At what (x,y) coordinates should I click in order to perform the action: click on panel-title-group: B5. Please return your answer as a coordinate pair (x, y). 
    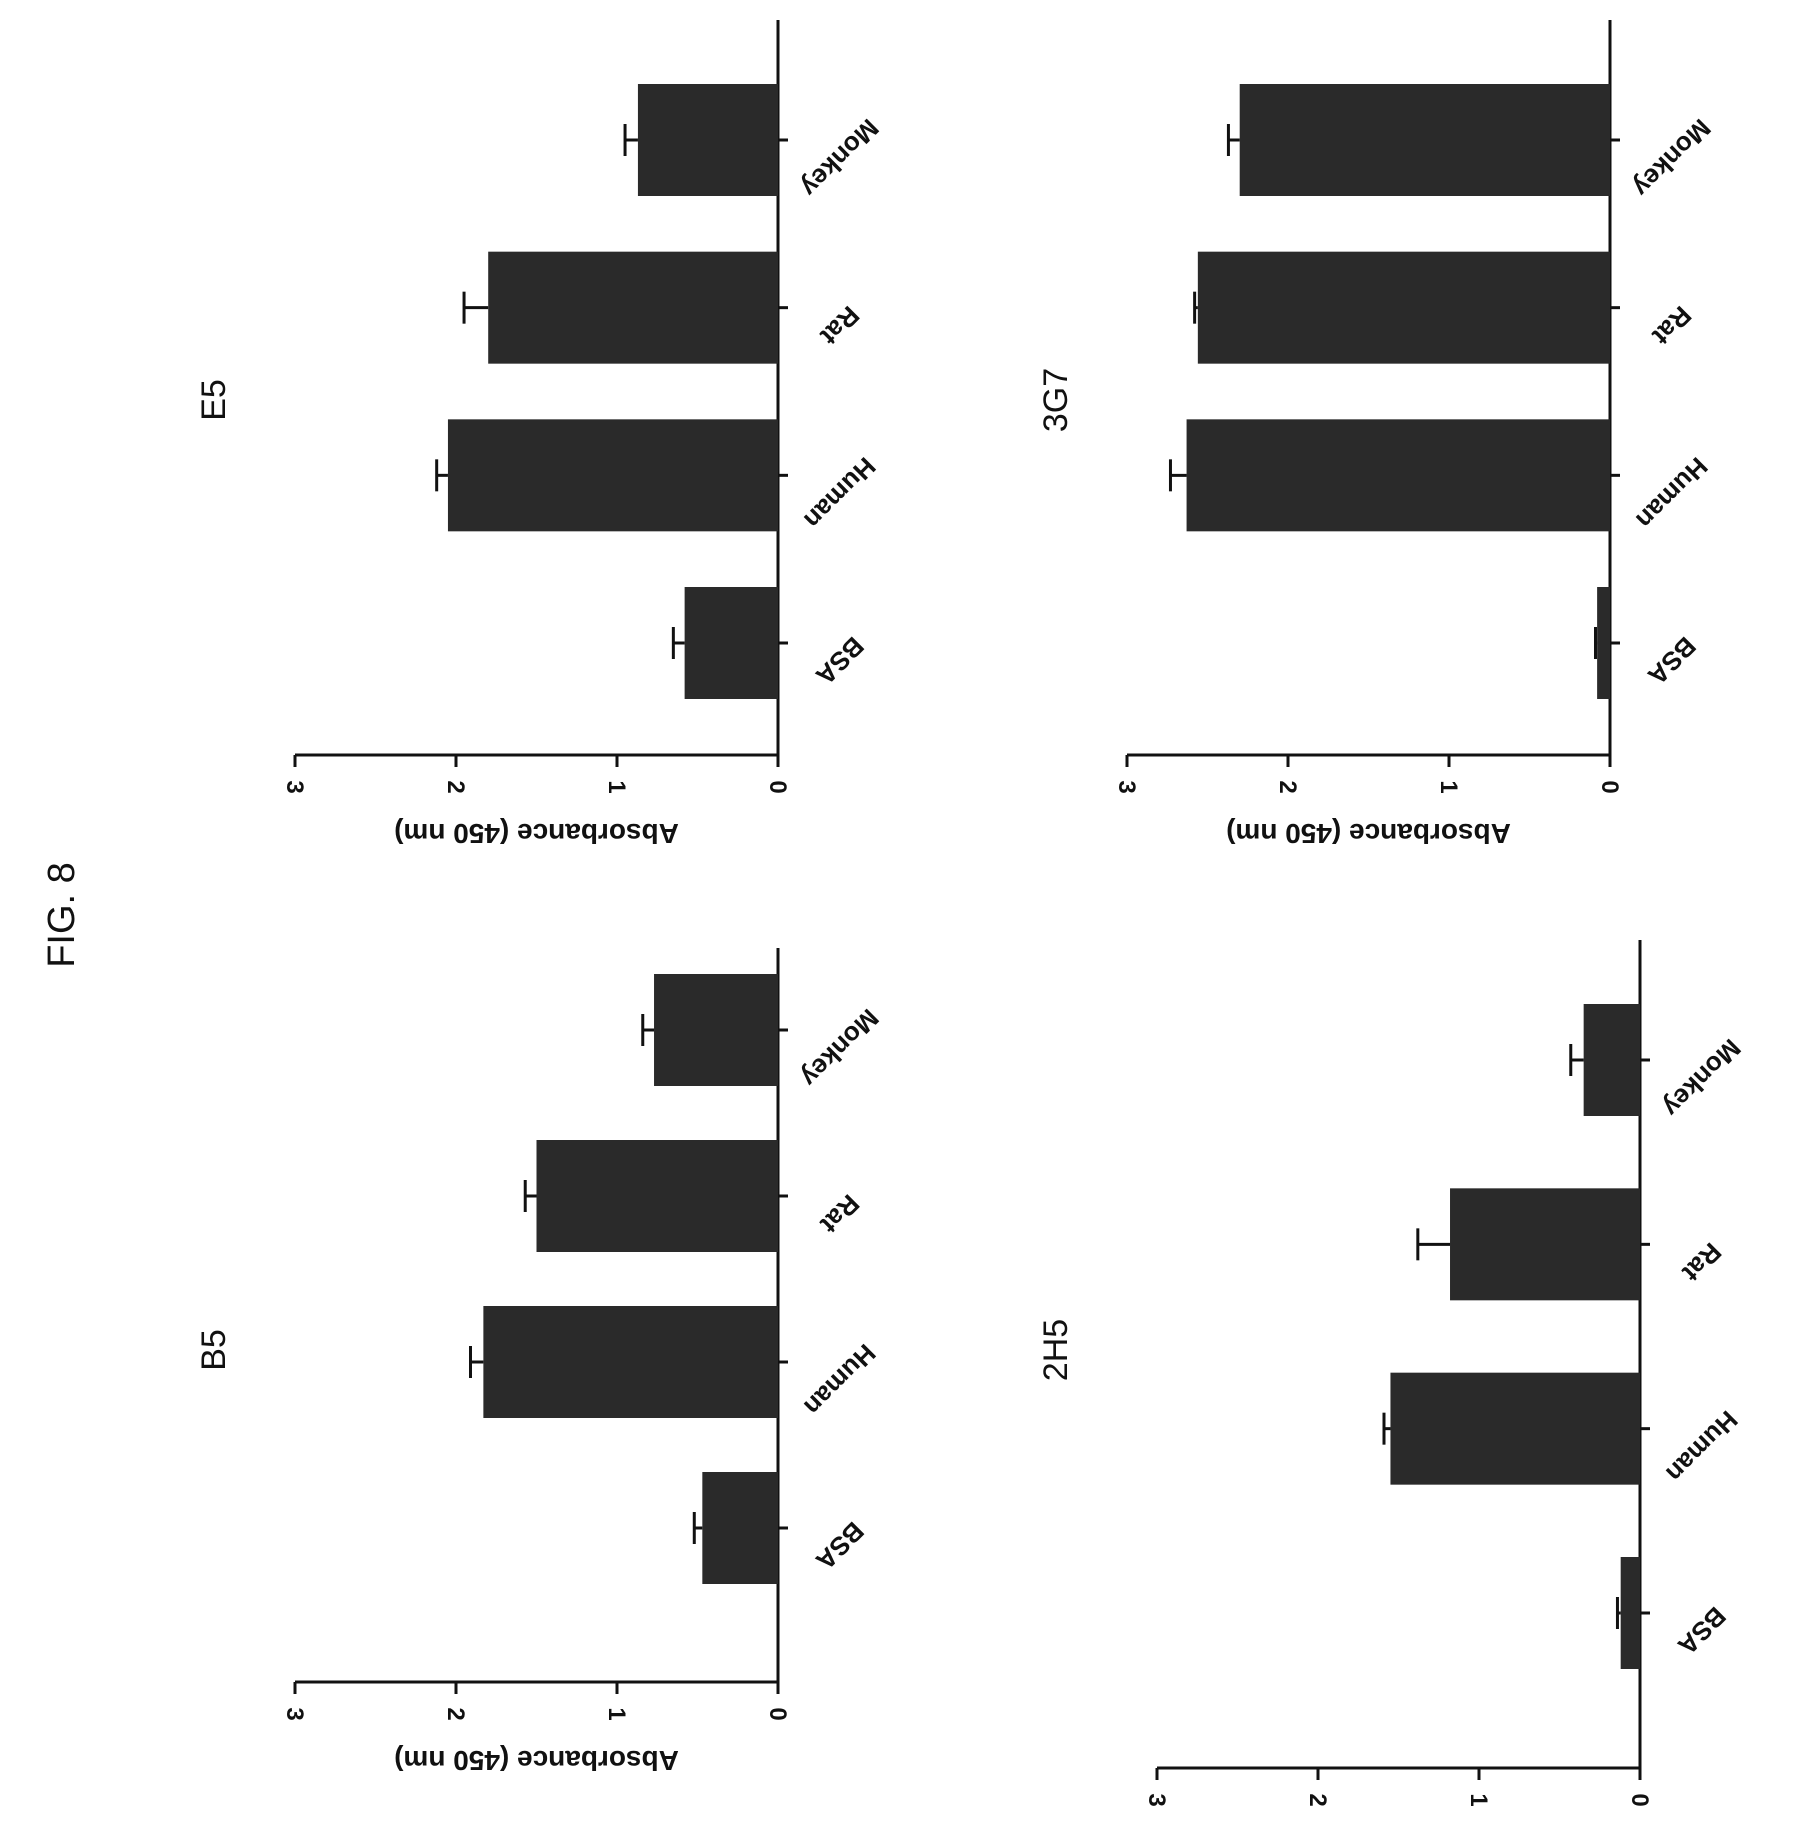
    Looking at the image, I should click on (214, 1350).